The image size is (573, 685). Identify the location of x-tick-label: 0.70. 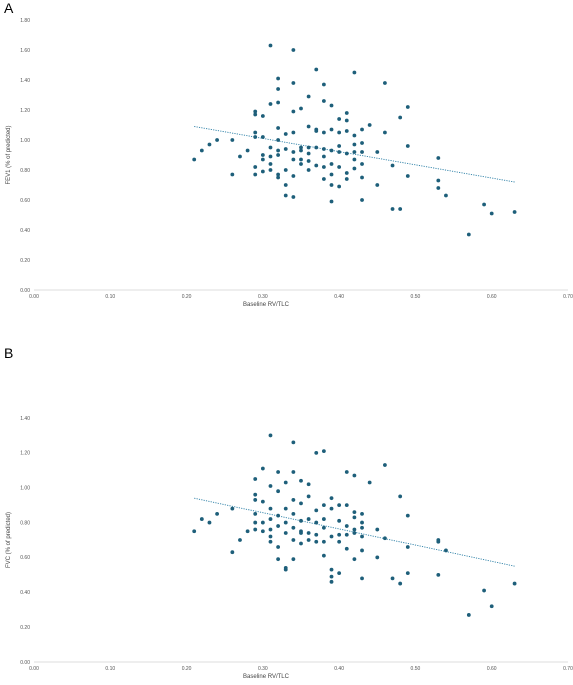
(568, 297).